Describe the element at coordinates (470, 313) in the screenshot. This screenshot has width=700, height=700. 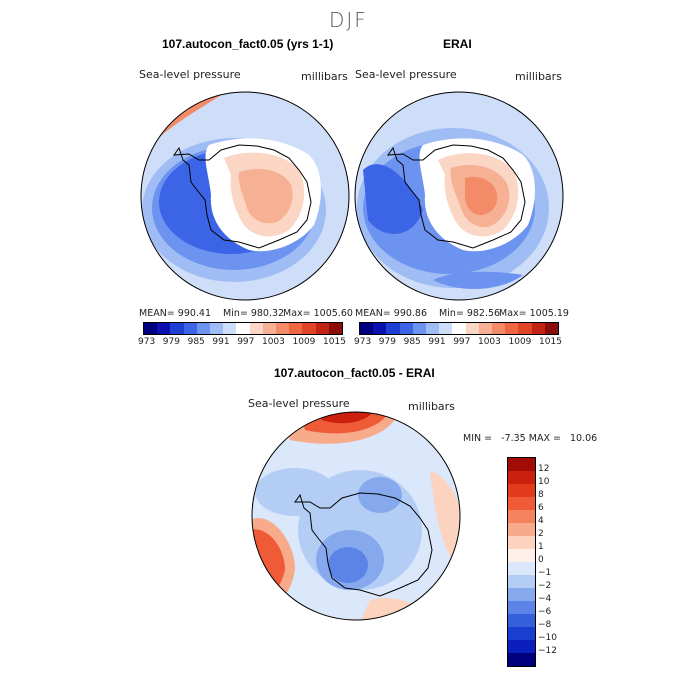
I see `panel2-min: Min= 982.56` at that location.